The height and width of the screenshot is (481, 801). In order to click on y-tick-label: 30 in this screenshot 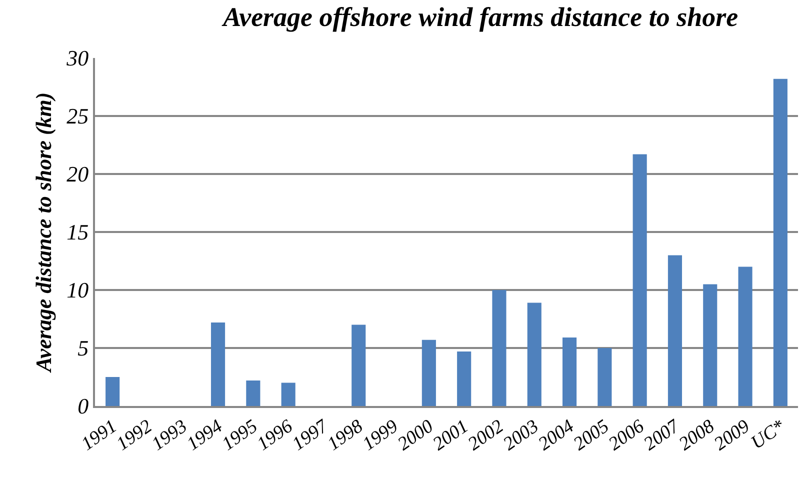, I will do `click(77, 58)`.